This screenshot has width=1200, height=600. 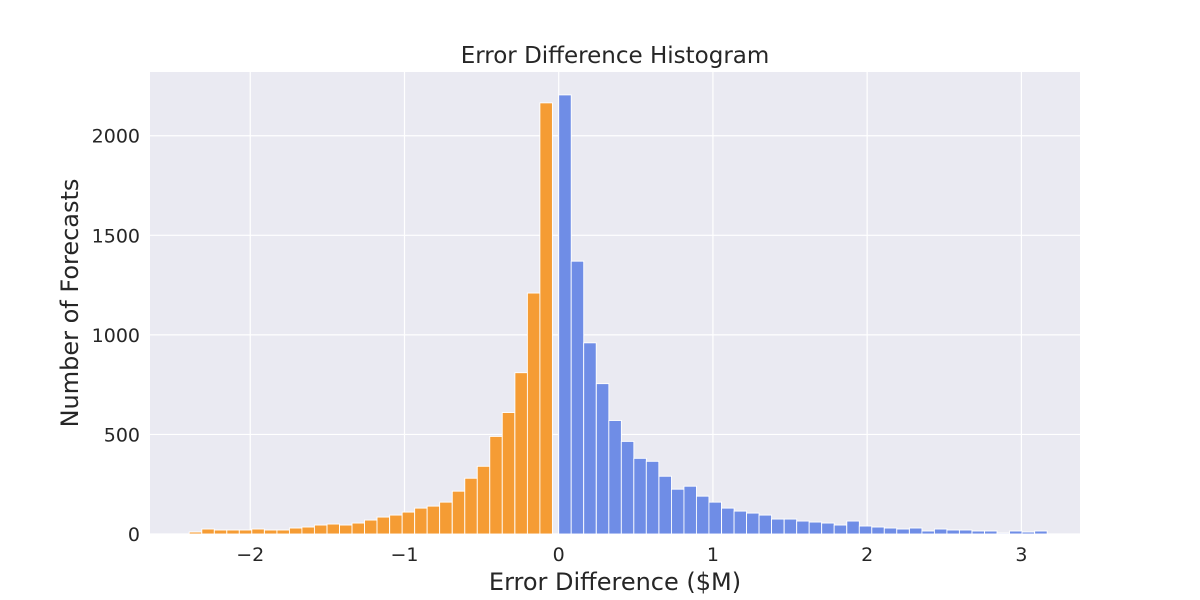 I want to click on y-tick-label: 0, so click(x=134, y=535).